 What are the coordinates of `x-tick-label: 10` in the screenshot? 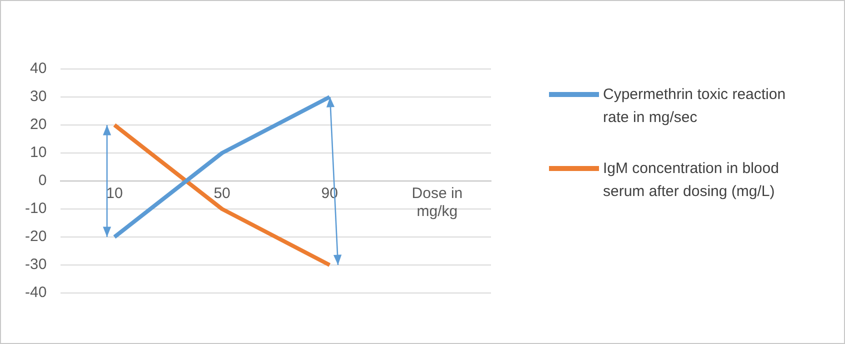 It's located at (114, 193).